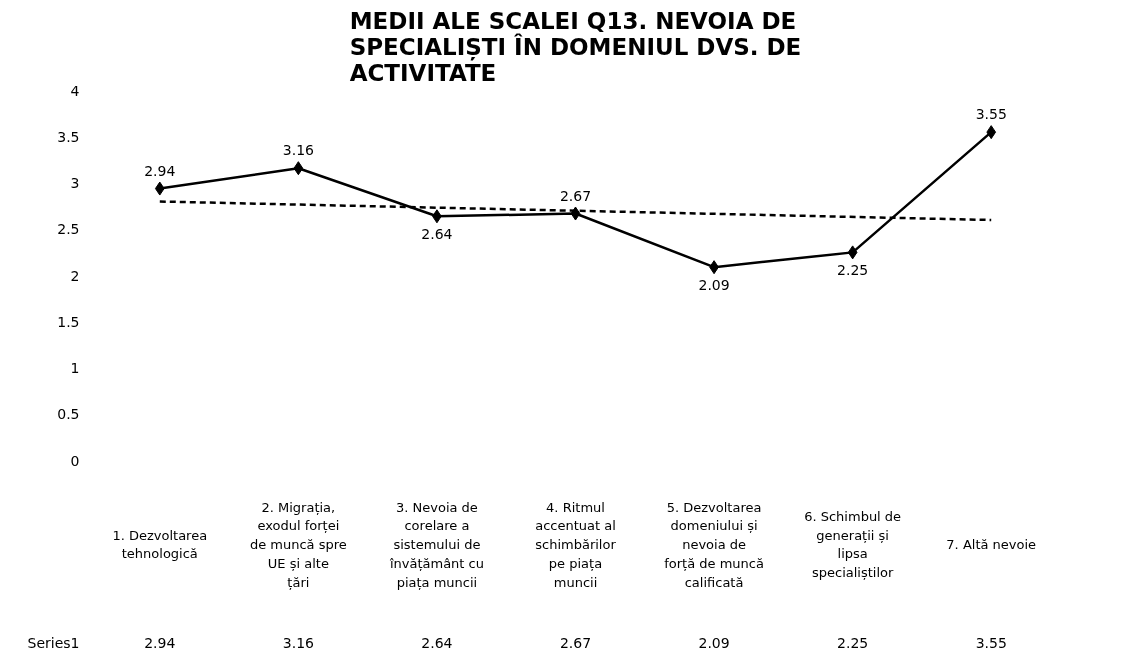 Image resolution: width=1138 pixels, height=667 pixels. What do you see at coordinates (298, 642) in the screenshot?
I see `data-label: 3.16` at bounding box center [298, 642].